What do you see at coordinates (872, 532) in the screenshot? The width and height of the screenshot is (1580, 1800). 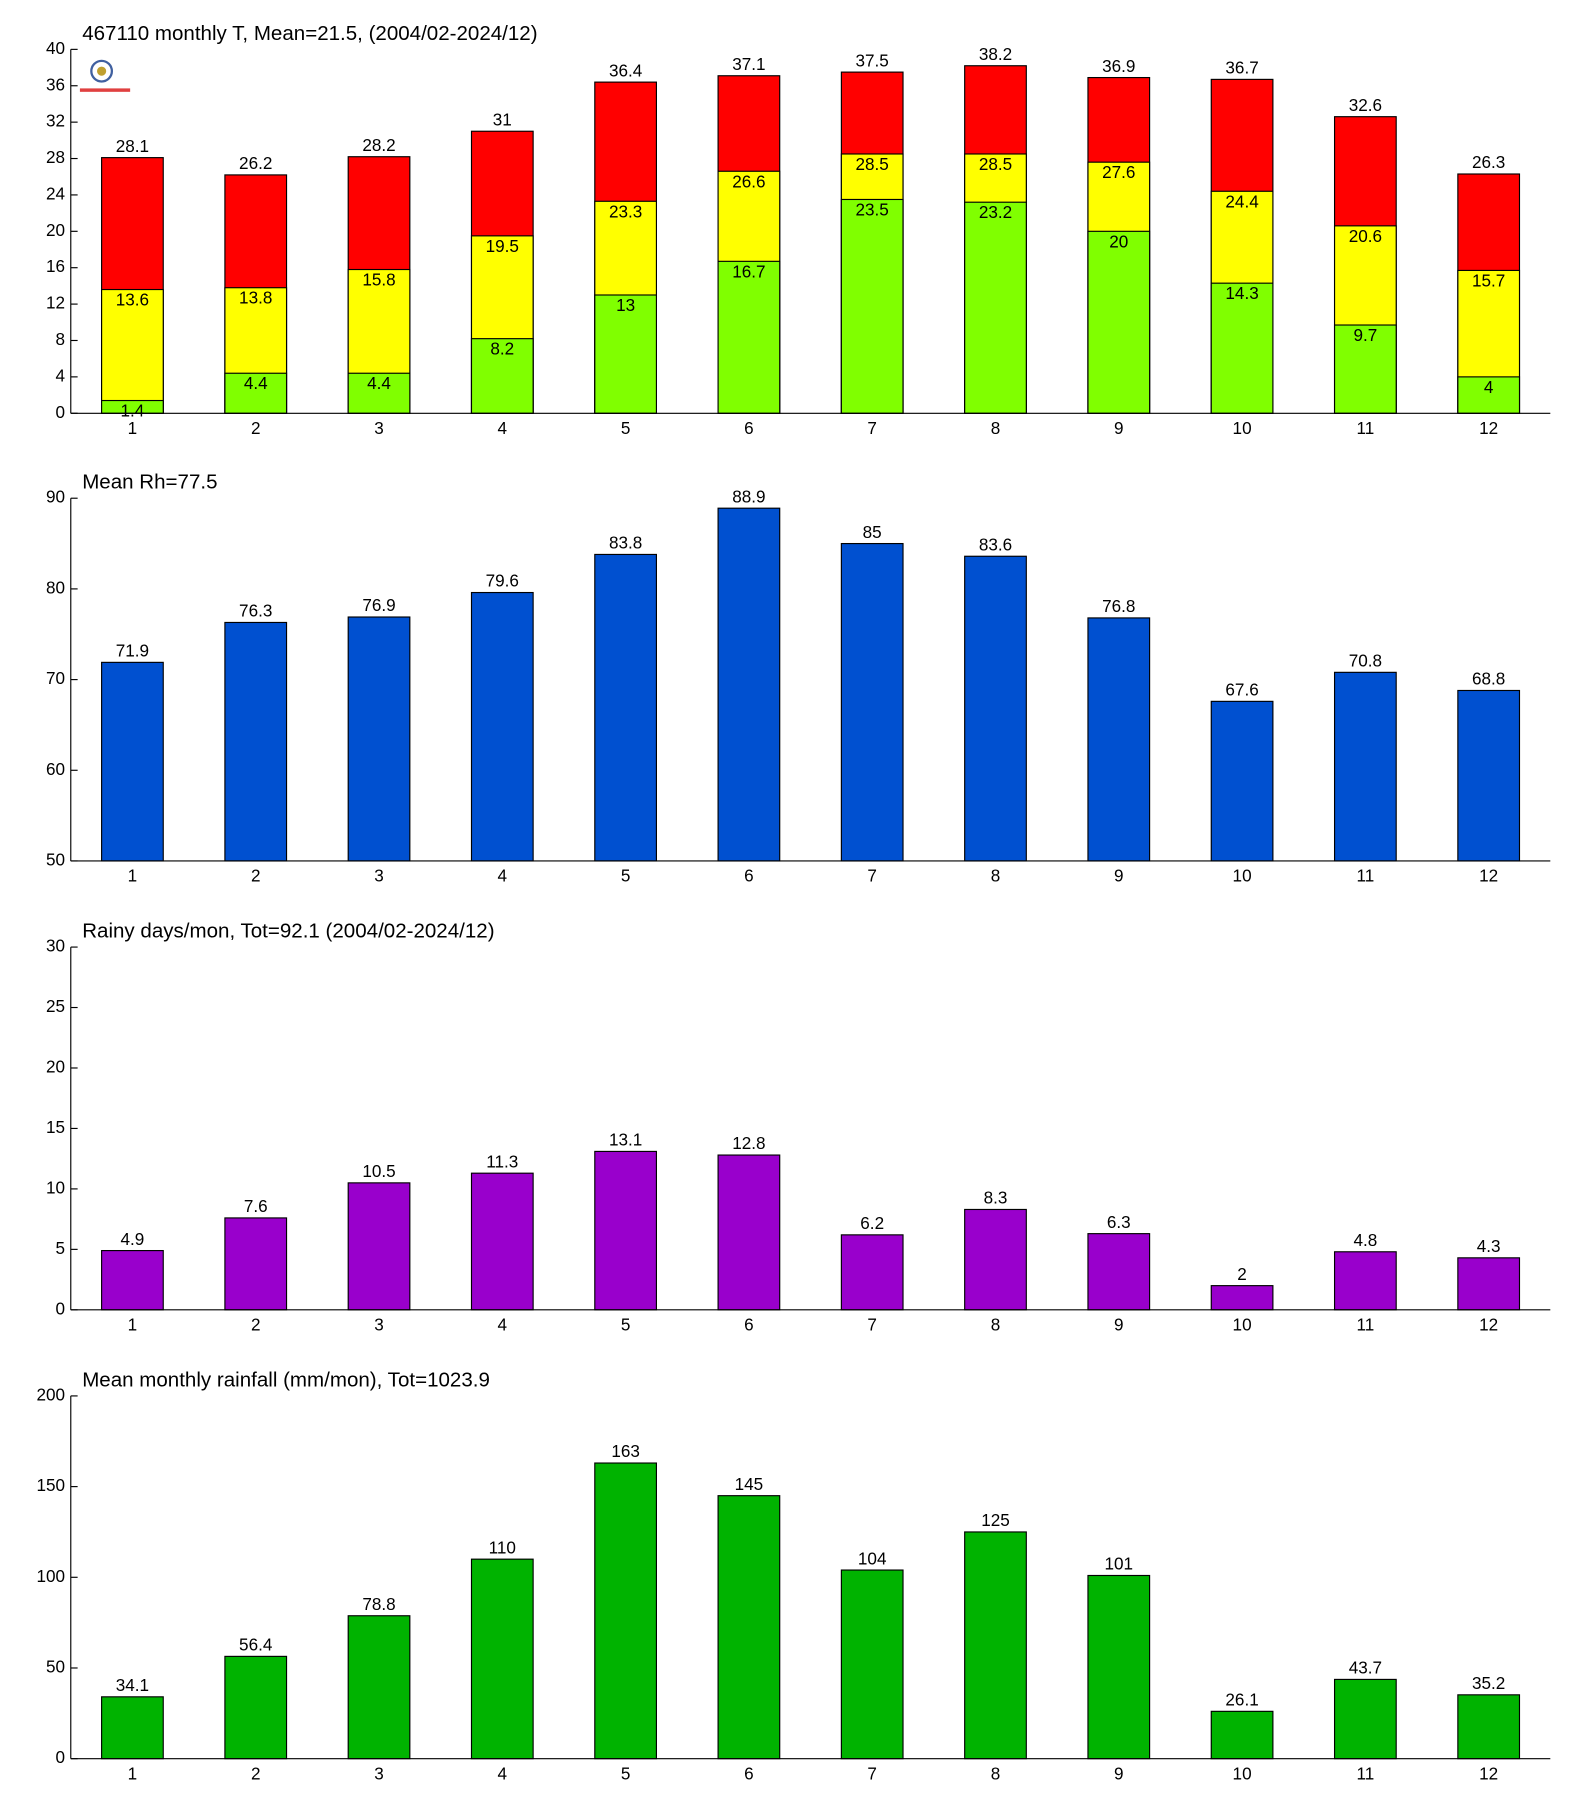 I see `value-label: 85` at bounding box center [872, 532].